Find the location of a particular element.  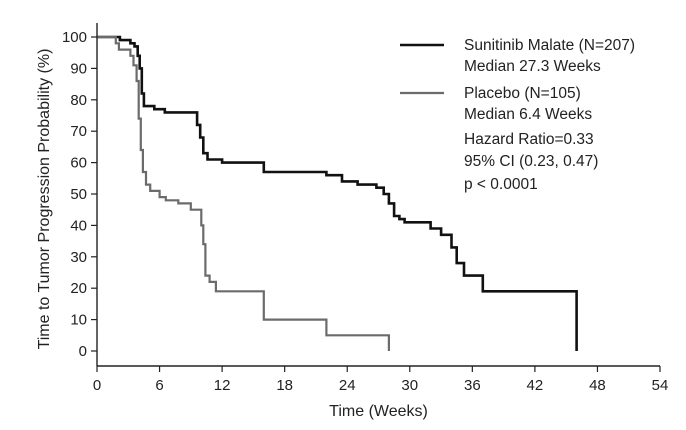

y-tick-label: 40 is located at coordinates (78, 225).